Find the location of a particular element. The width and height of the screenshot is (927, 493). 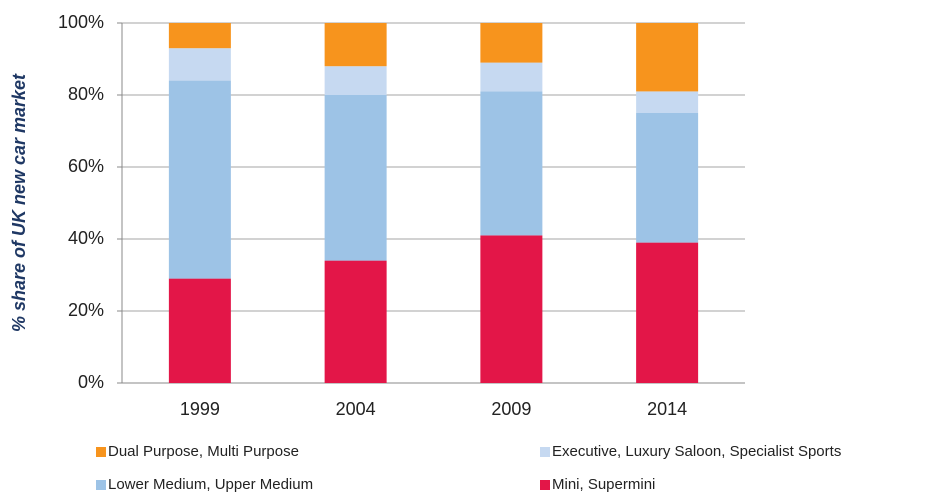

y-tick-label: 60% is located at coordinates (86, 166).